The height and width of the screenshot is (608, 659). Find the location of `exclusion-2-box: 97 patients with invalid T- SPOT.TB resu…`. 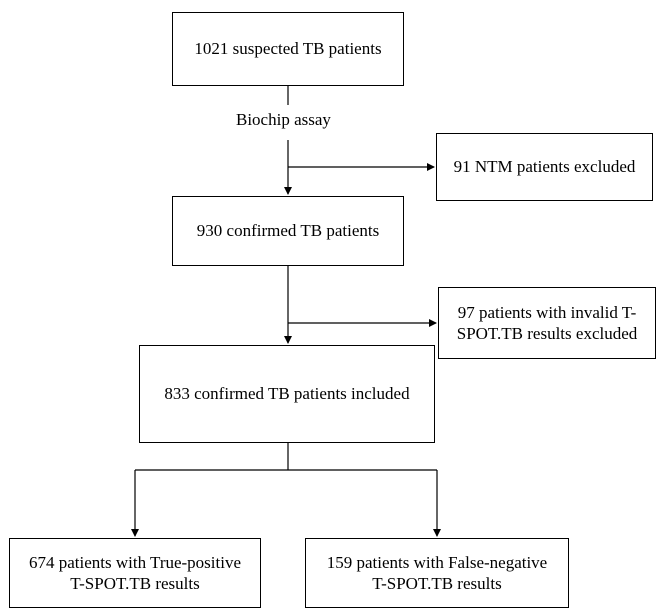

exclusion-2-box: 97 patients with invalid T- SPOT.TB resu… is located at coordinates (547, 323).